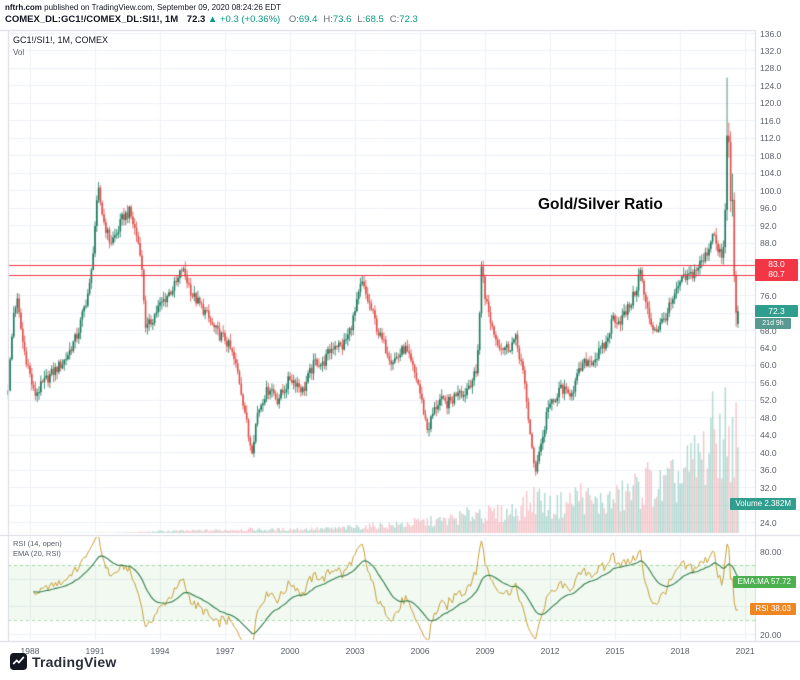 Image resolution: width=800 pixels, height=680 pixels. Describe the element at coordinates (485, 651) in the screenshot. I see `time-axis-label: 2009` at that location.